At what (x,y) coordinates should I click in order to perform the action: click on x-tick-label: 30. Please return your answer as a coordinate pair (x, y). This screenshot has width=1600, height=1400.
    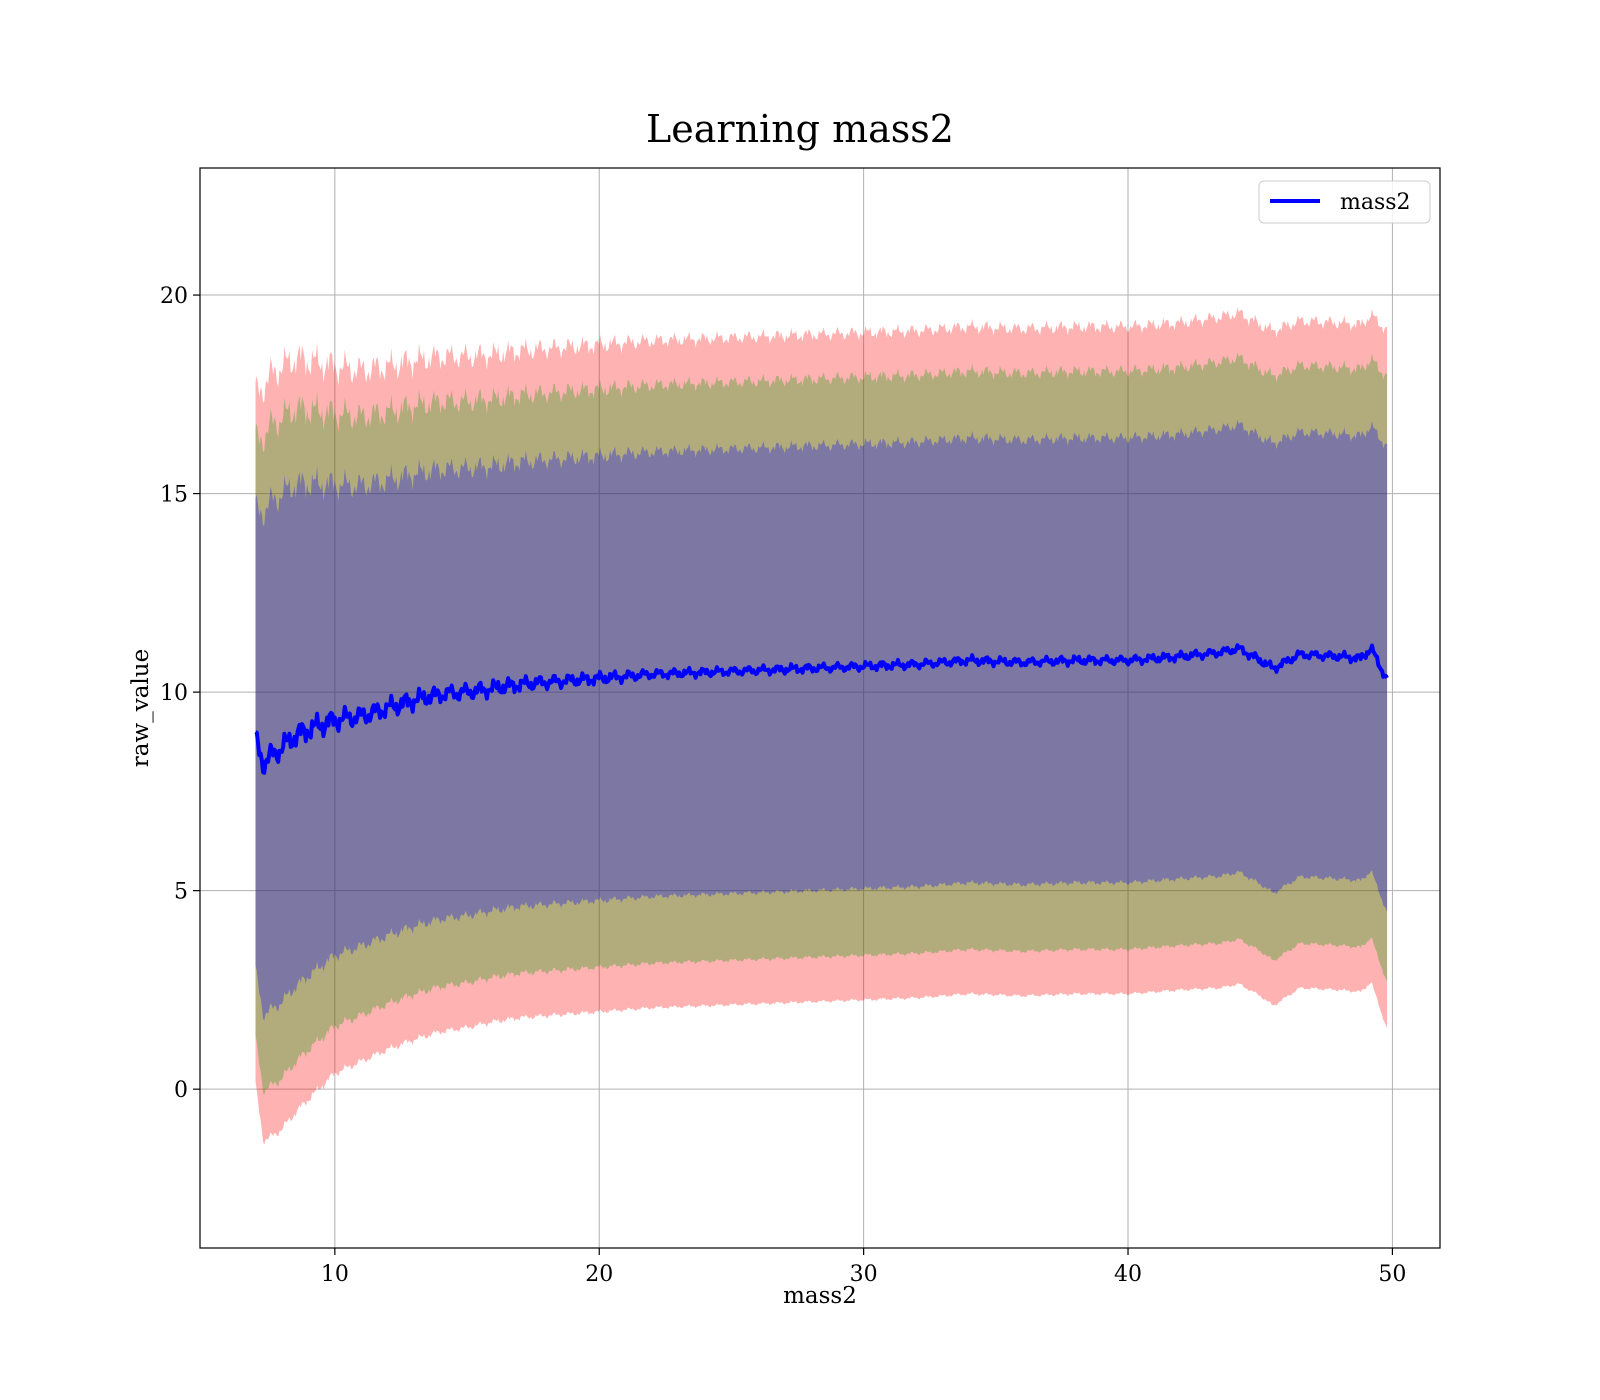
    Looking at the image, I should click on (864, 1274).